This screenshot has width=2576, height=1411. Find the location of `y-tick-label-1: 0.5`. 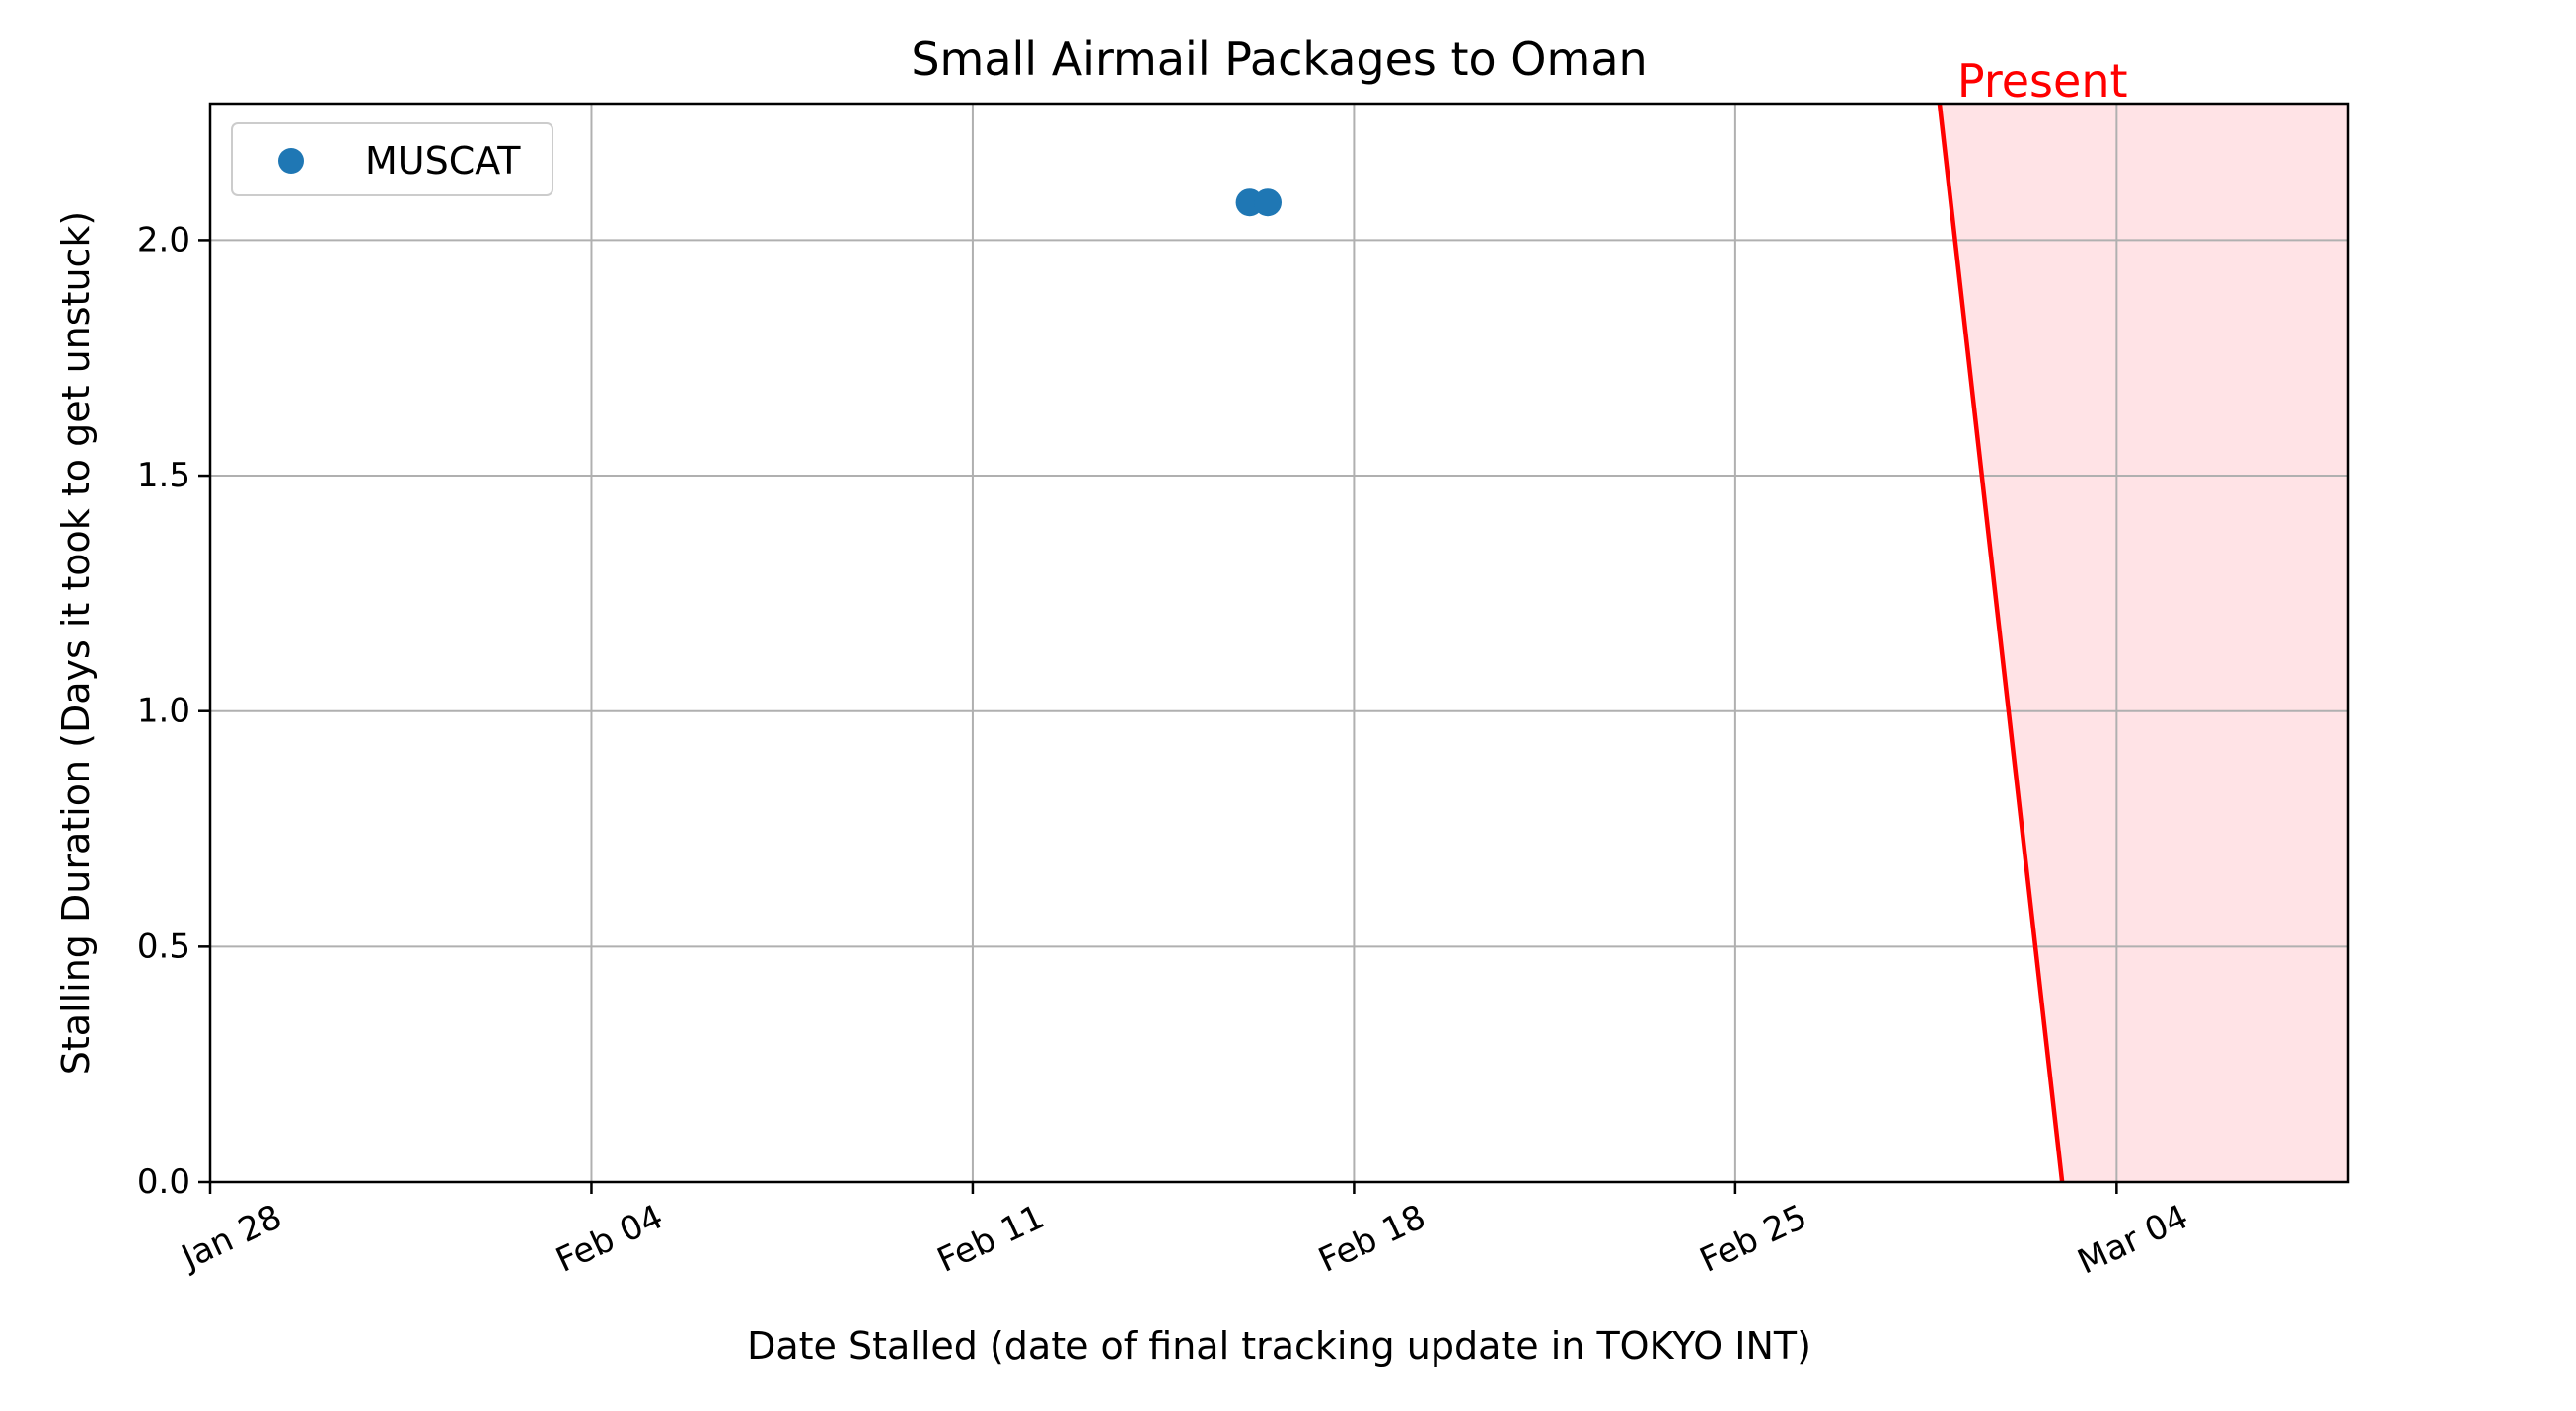

y-tick-label-1: 0.5 is located at coordinates (163, 946).